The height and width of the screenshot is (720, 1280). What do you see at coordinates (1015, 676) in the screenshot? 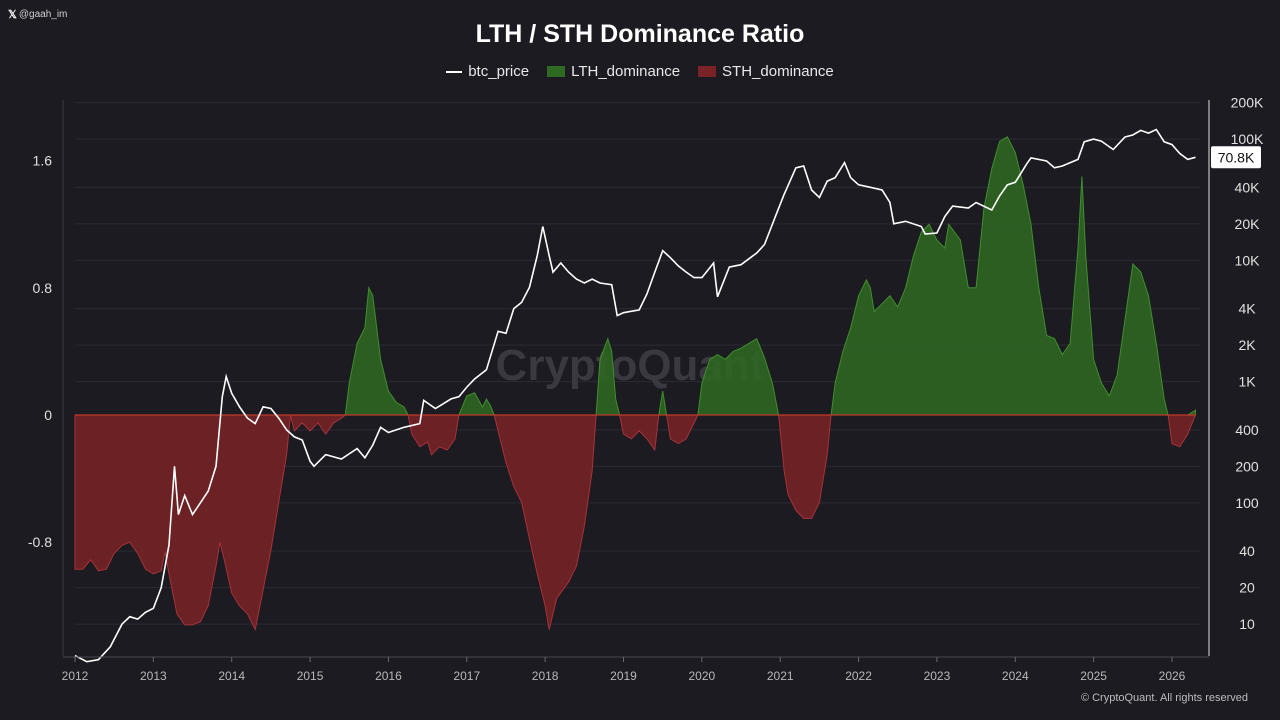
I see `x-tick-label: 2024` at bounding box center [1015, 676].